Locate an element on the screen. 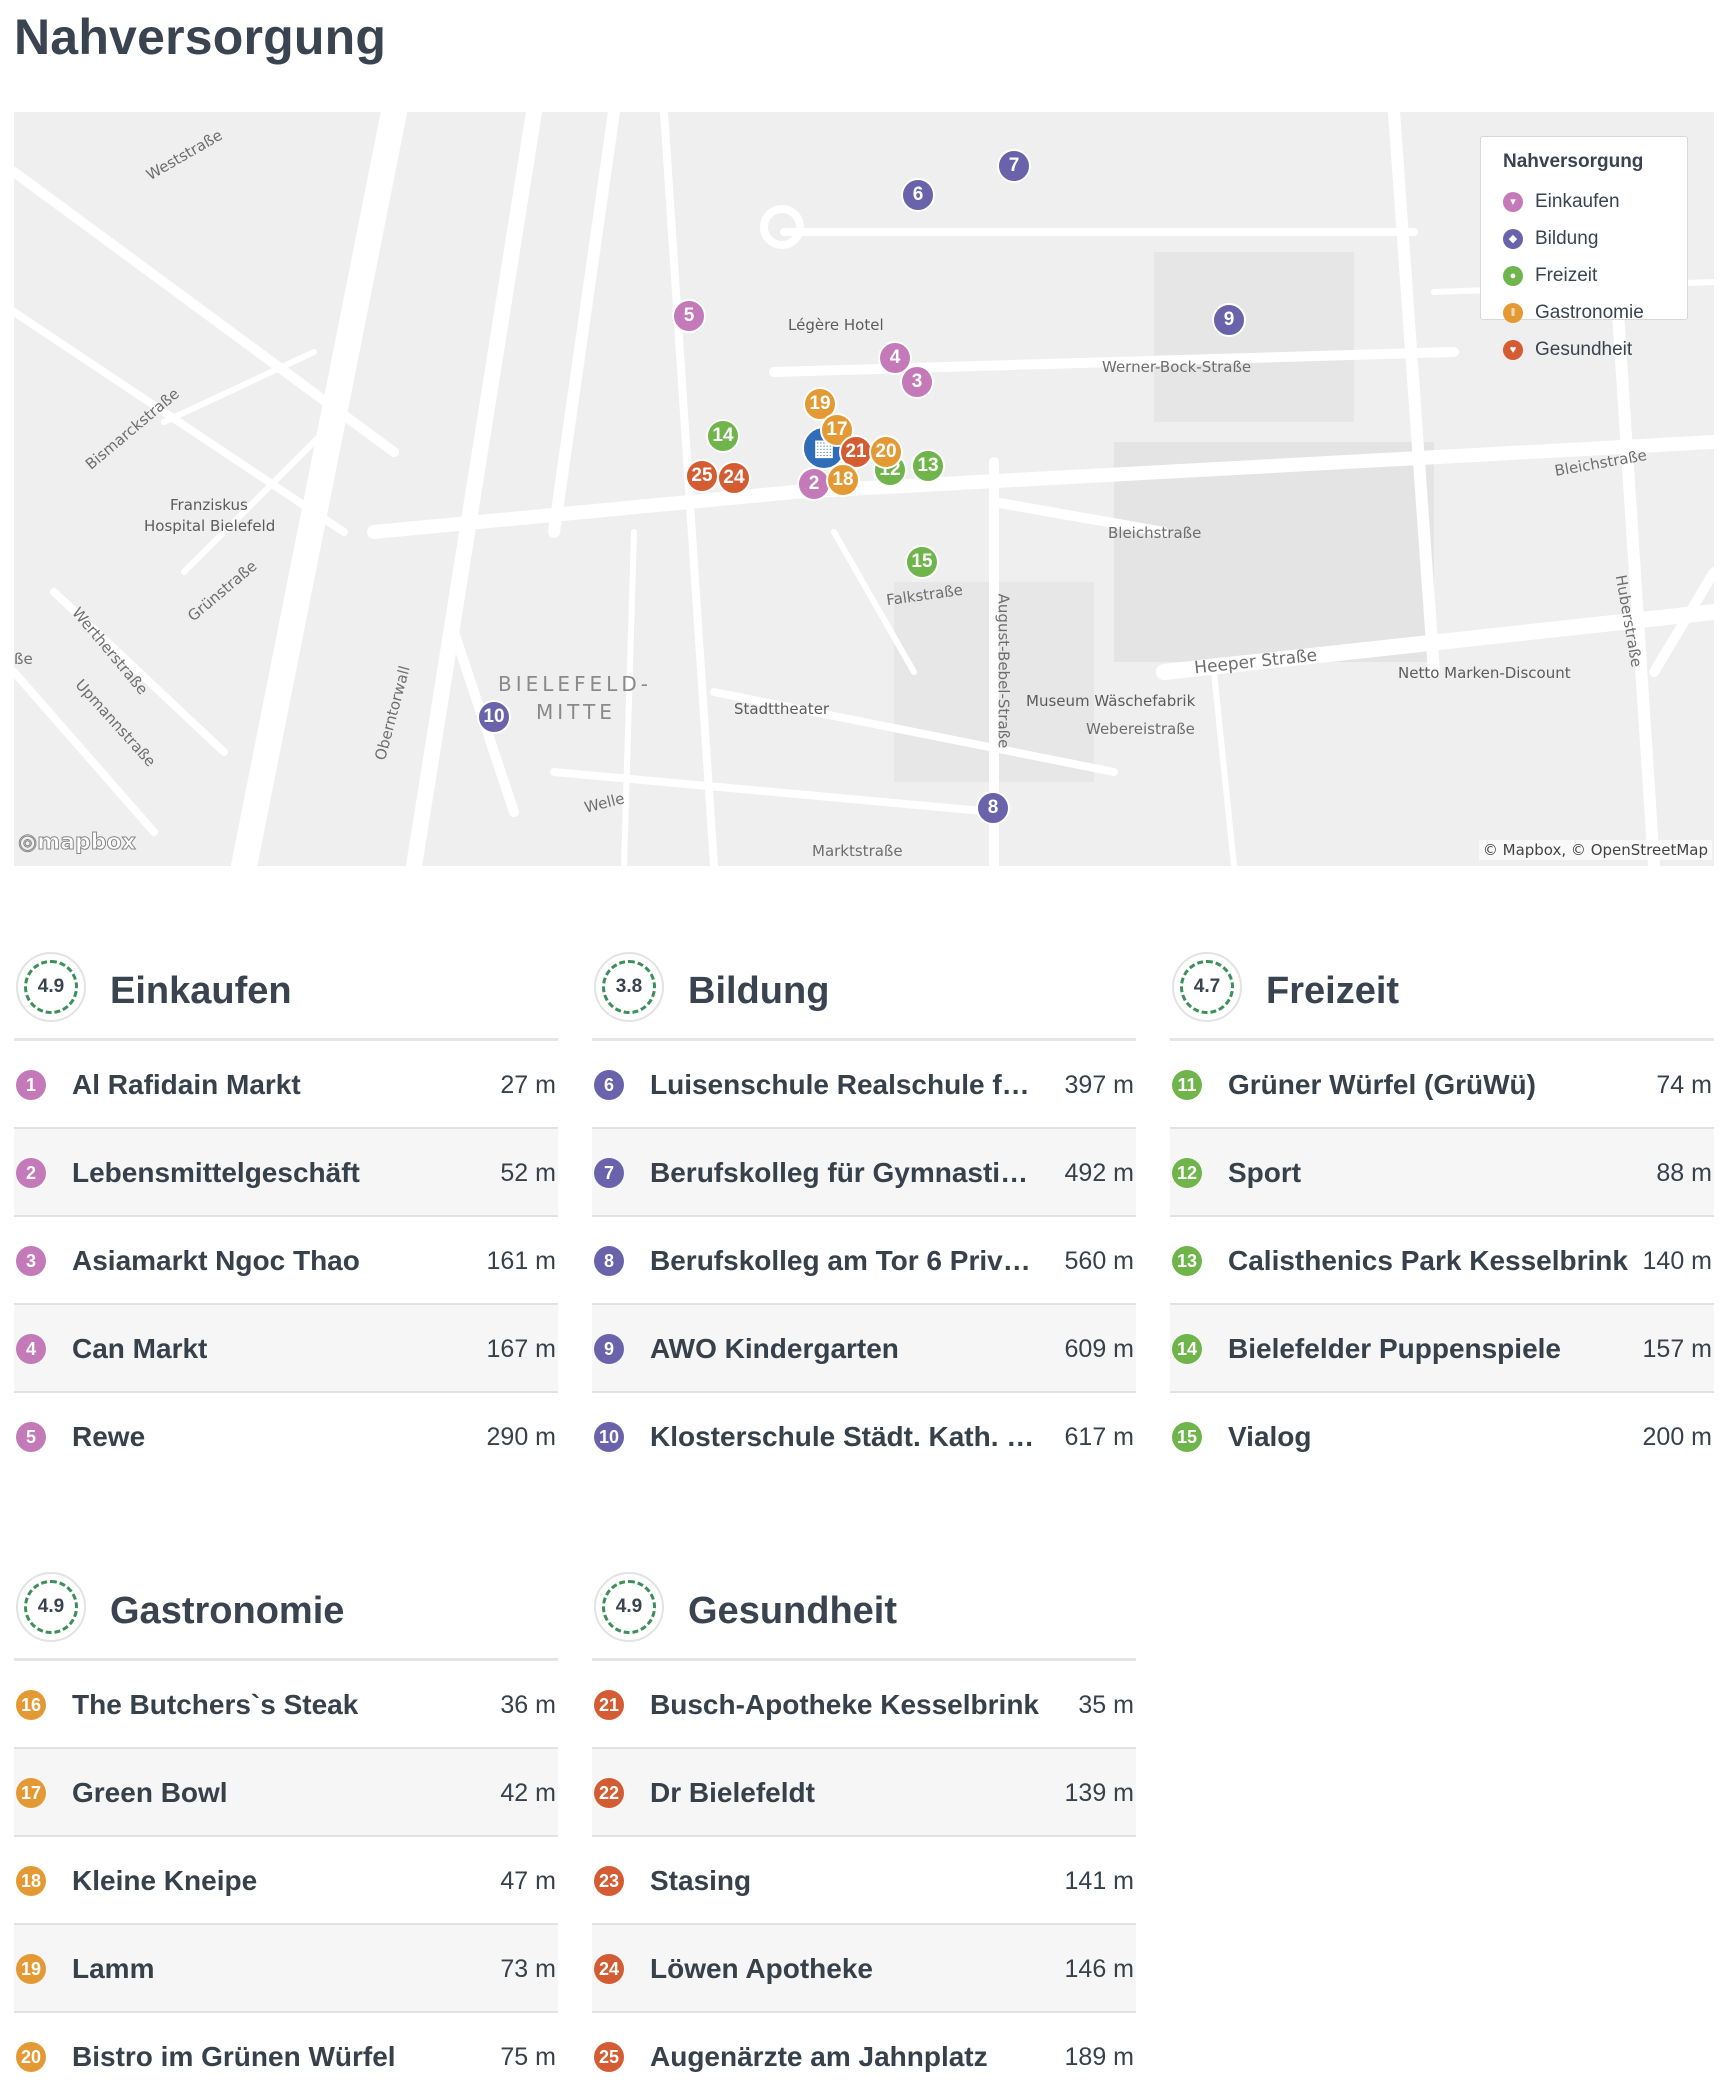  map-pin-number: 20 is located at coordinates (886, 451).